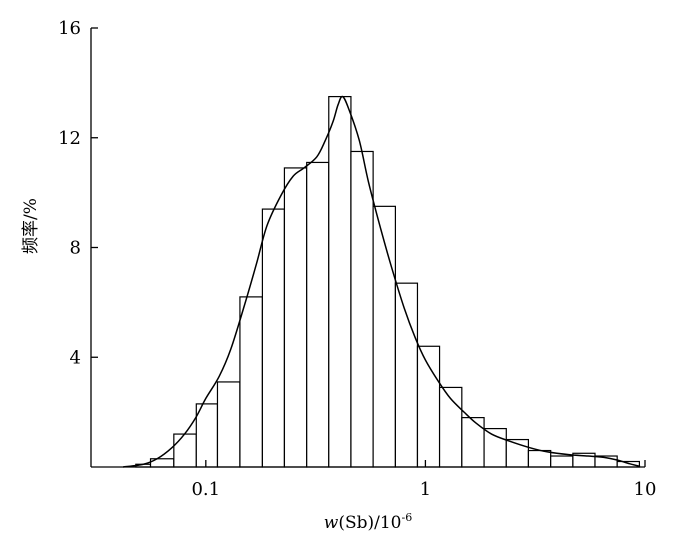 Image resolution: width=687 pixels, height=541 pixels. I want to click on x-tick-label: 10, so click(645, 489).